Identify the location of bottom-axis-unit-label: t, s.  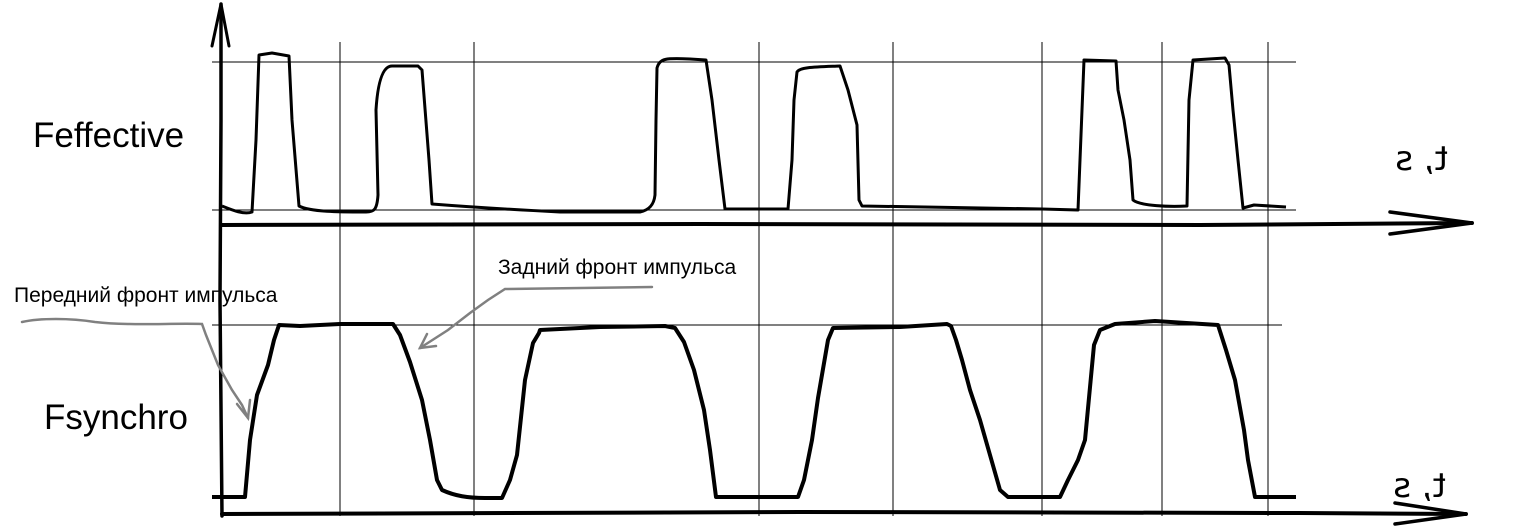
(1419, 486).